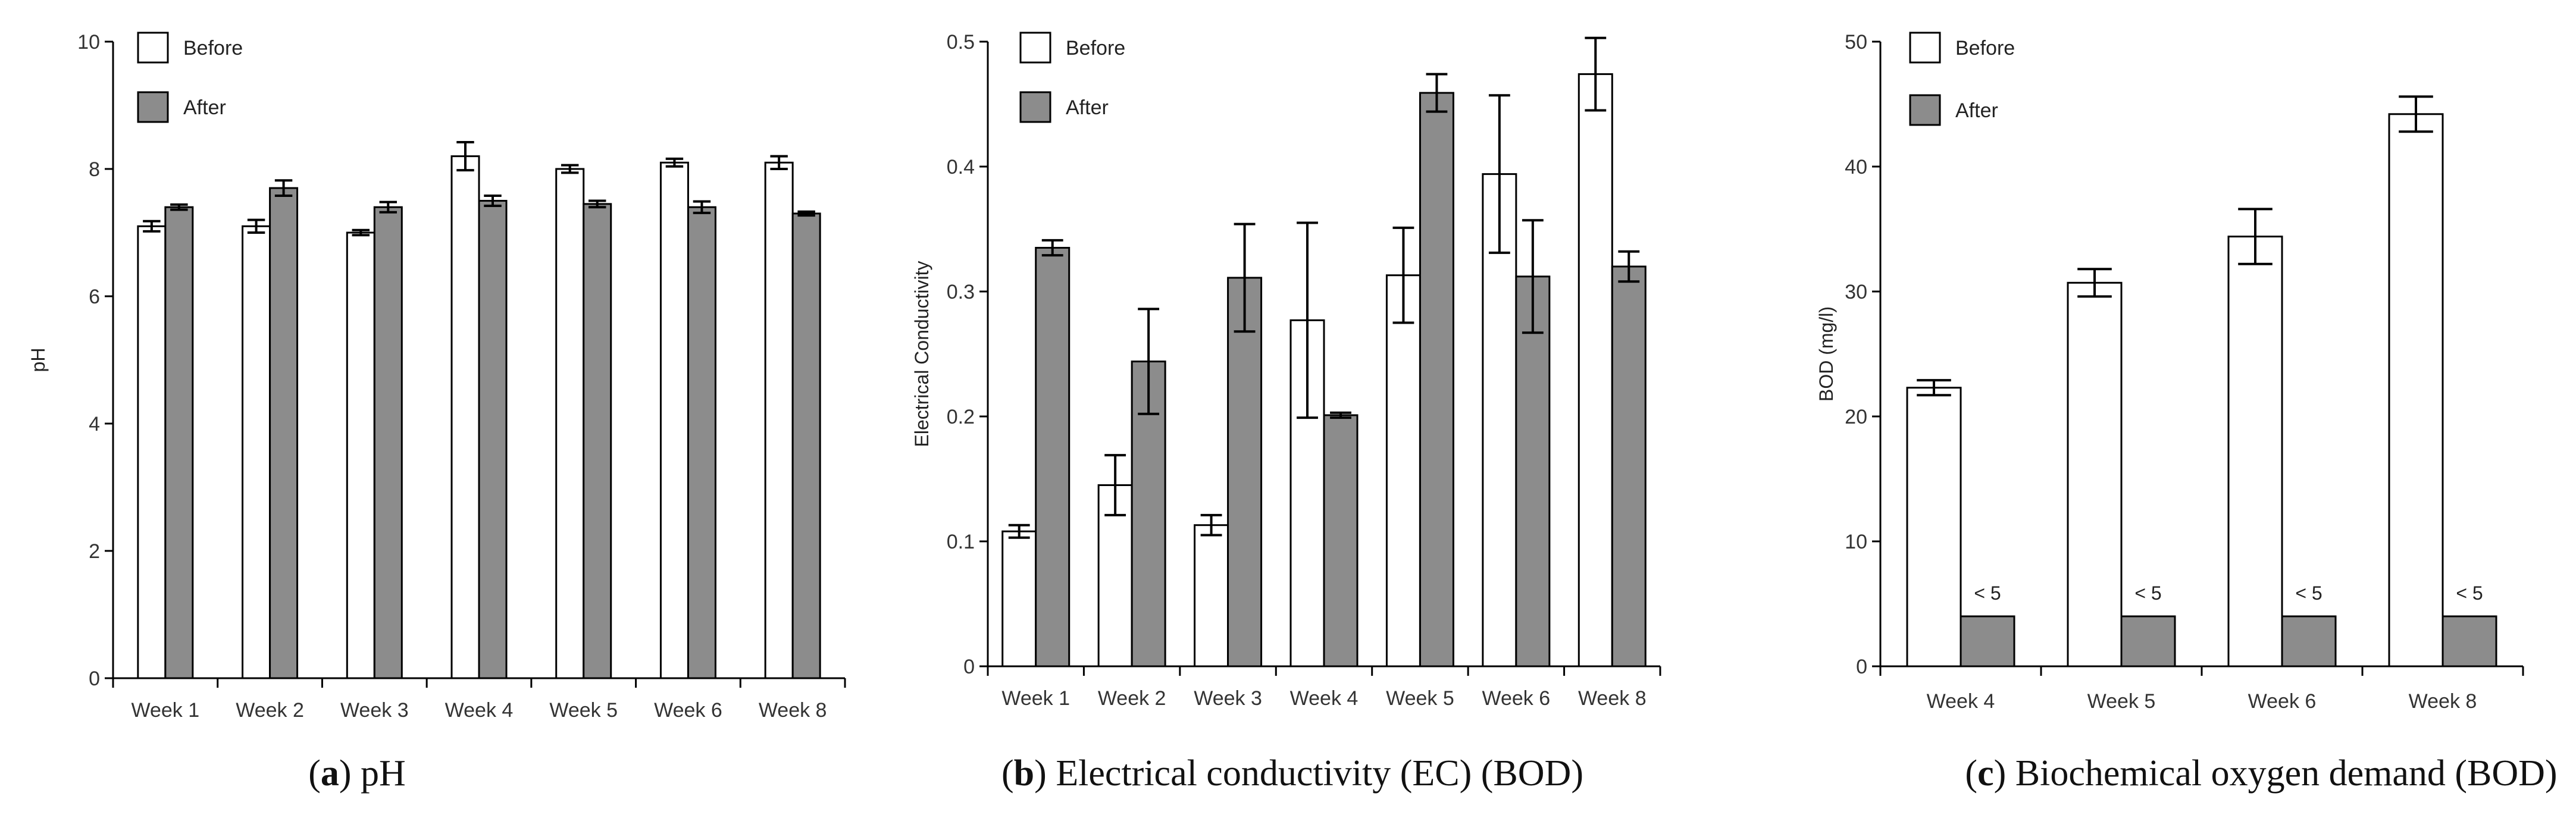  What do you see at coordinates (583, 710) in the screenshot?
I see `panel-a-x-tick-label: Week 5` at bounding box center [583, 710].